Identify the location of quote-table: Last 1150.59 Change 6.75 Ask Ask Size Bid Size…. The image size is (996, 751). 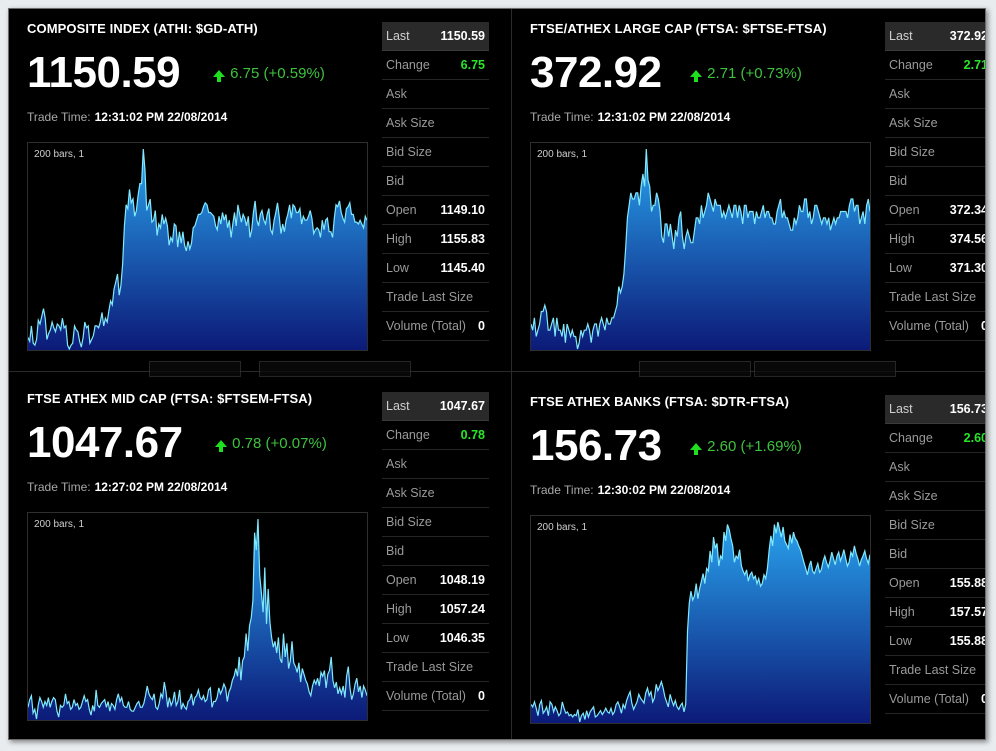
(435, 181).